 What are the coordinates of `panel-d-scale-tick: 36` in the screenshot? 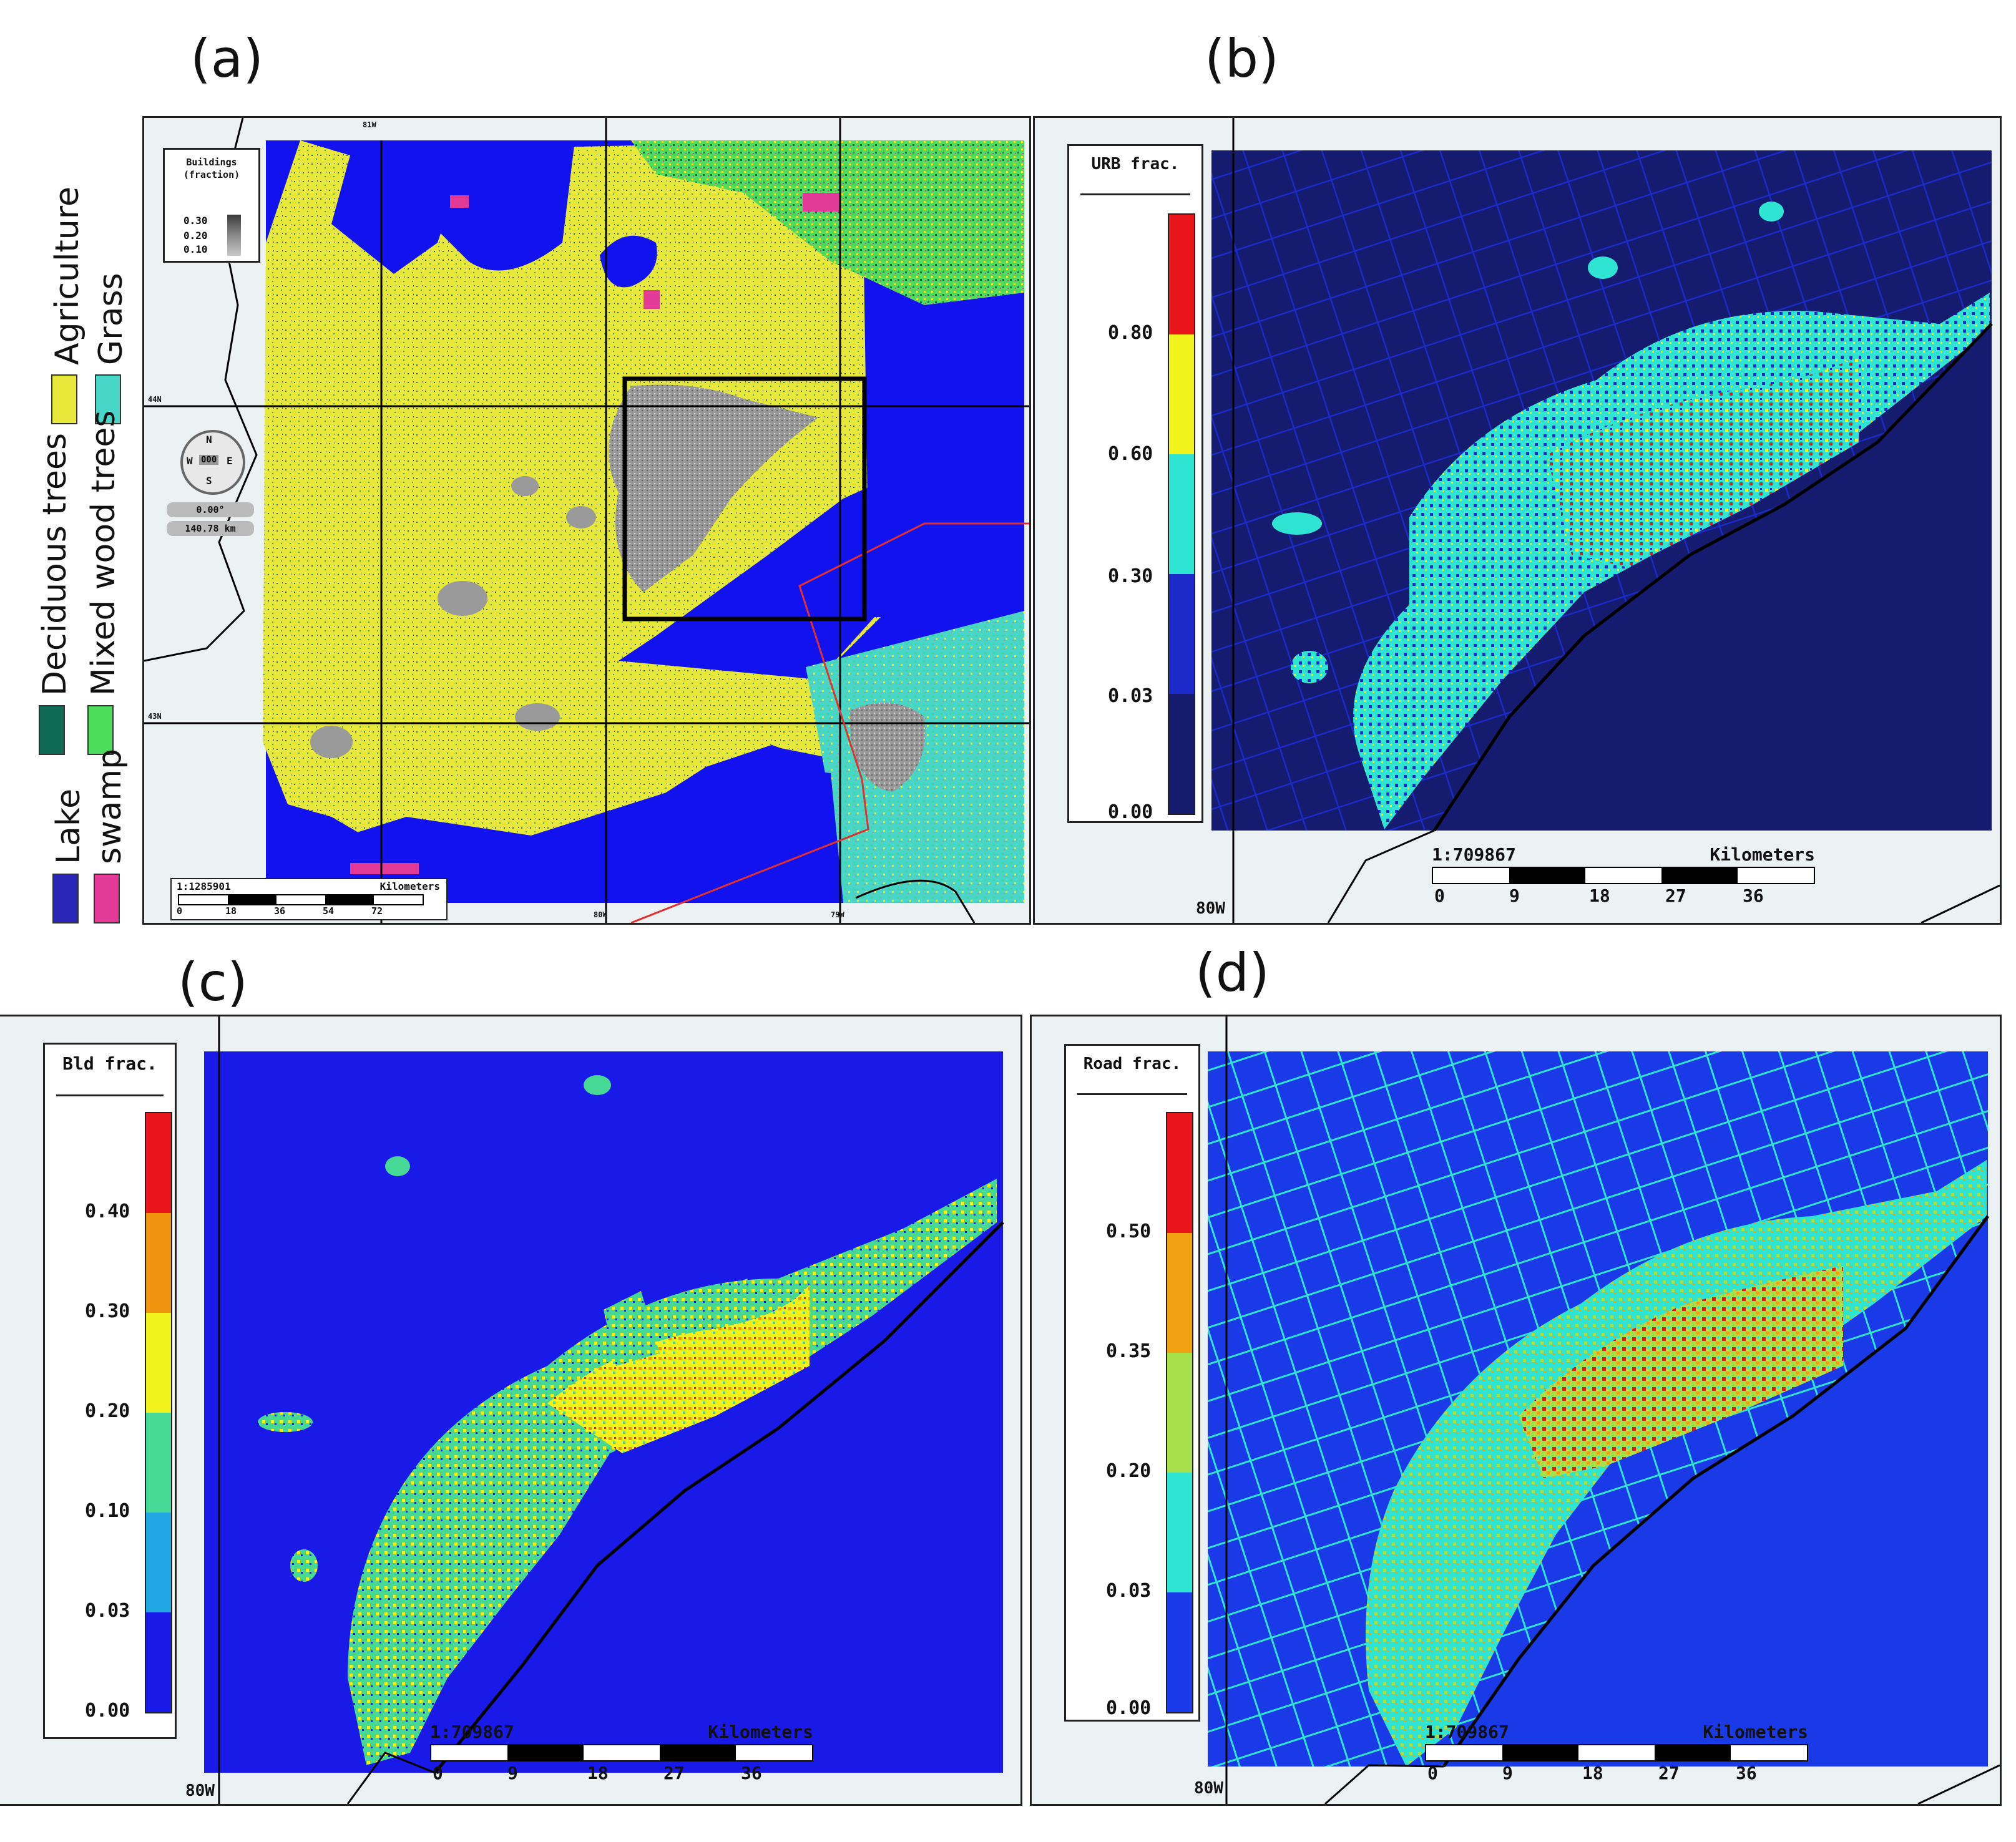 It's located at (1746, 1773).